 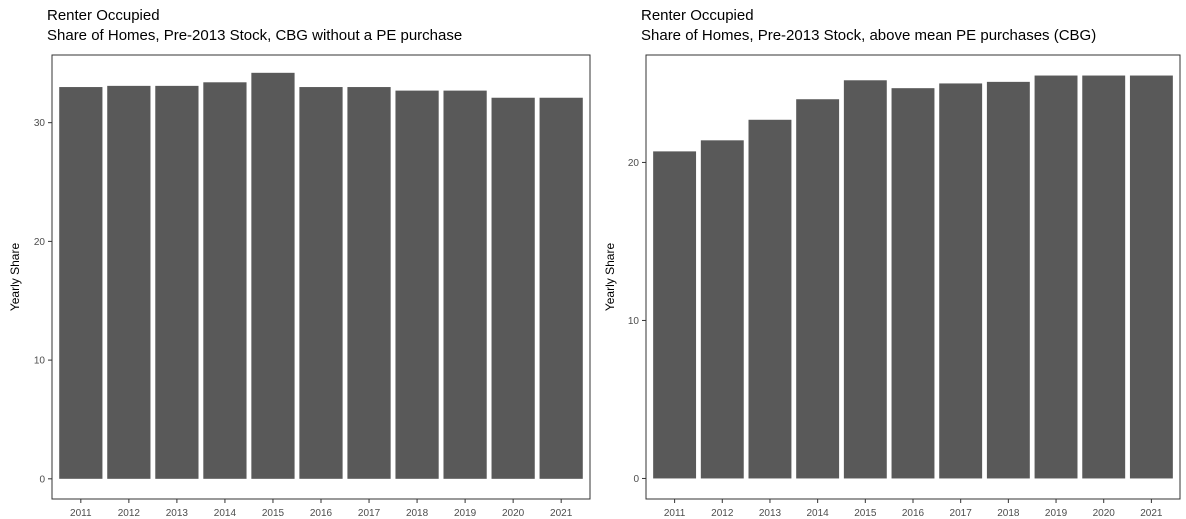 What do you see at coordinates (40, 123) in the screenshot?
I see `y-tick-label: 30` at bounding box center [40, 123].